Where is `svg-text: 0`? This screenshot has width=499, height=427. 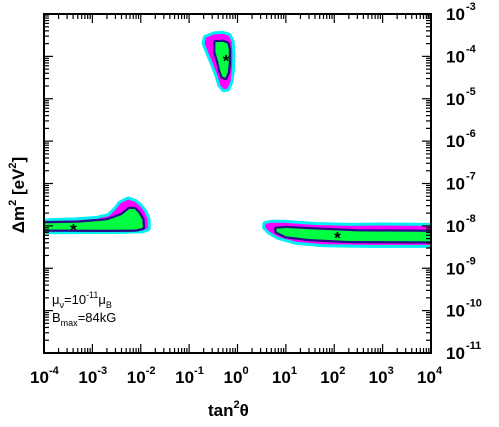
svg-text: 0 is located at coordinates (246, 371).